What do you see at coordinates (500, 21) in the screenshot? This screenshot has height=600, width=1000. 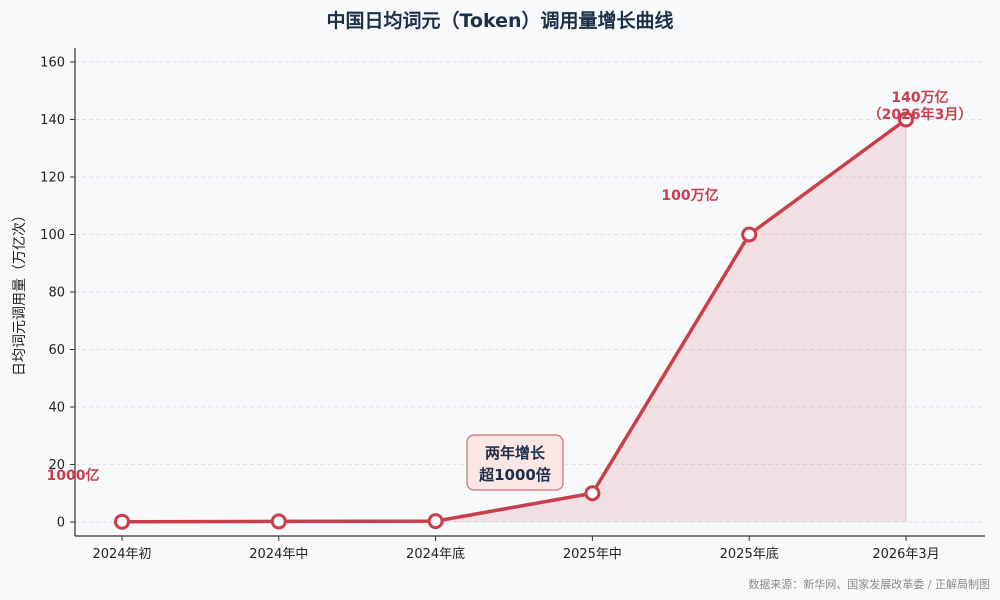 I see `chart-title: 中国日均词元（Token）调用量增长曲线` at bounding box center [500, 21].